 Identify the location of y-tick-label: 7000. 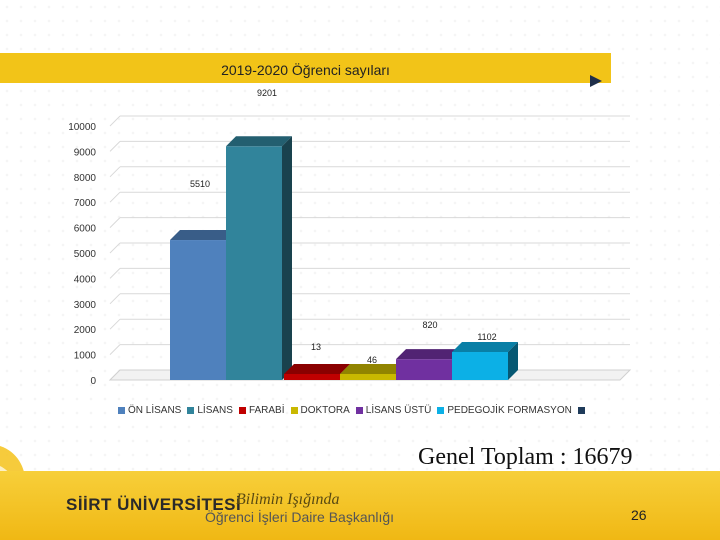
(85, 203).